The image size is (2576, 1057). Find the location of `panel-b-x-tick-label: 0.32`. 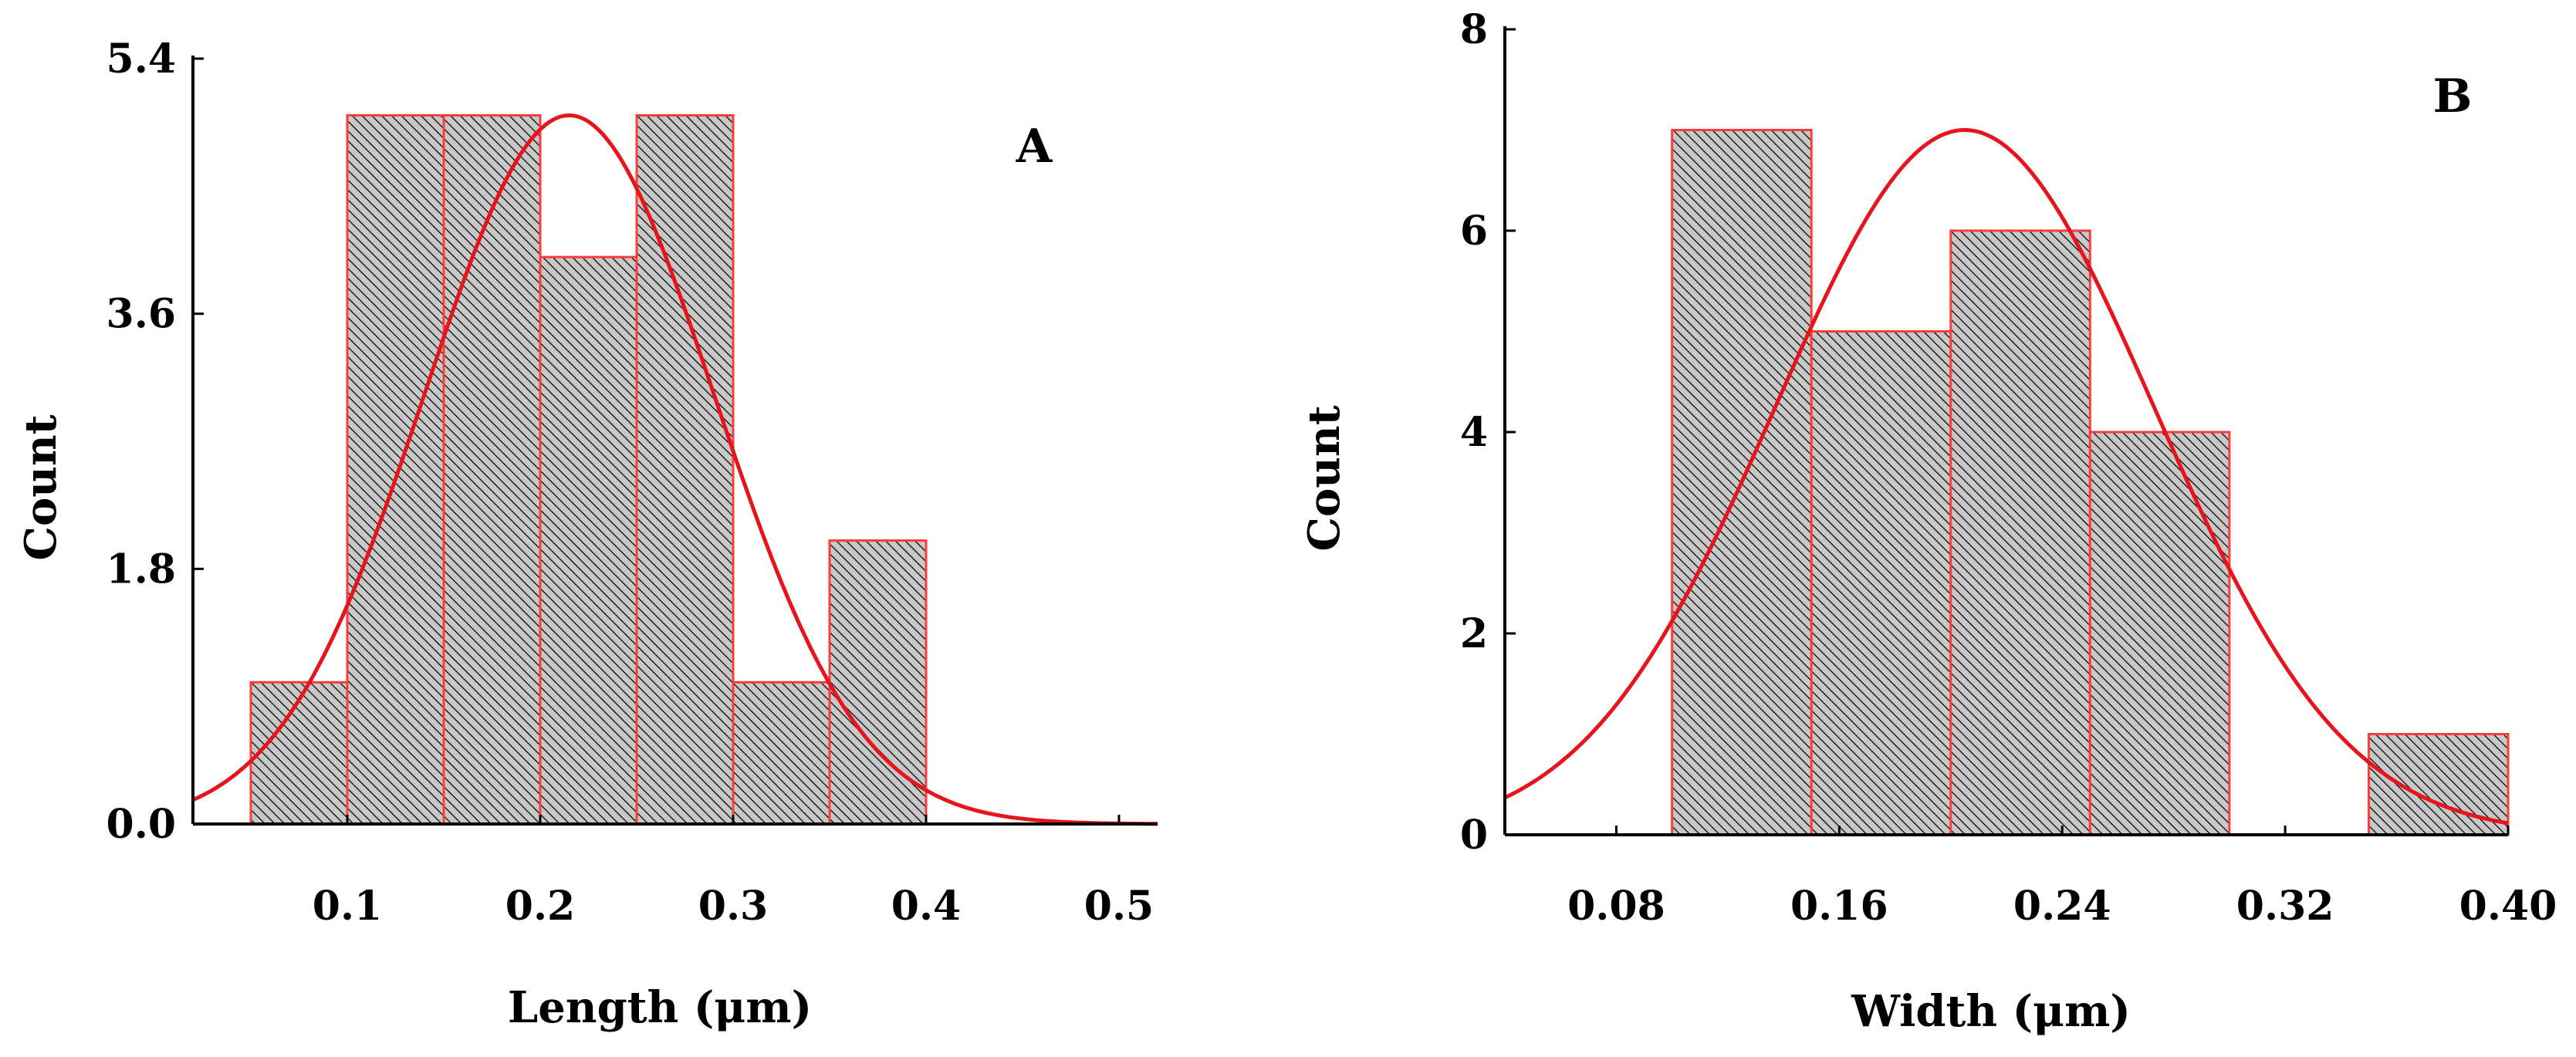

panel-b-x-tick-label: 0.32 is located at coordinates (2285, 907).